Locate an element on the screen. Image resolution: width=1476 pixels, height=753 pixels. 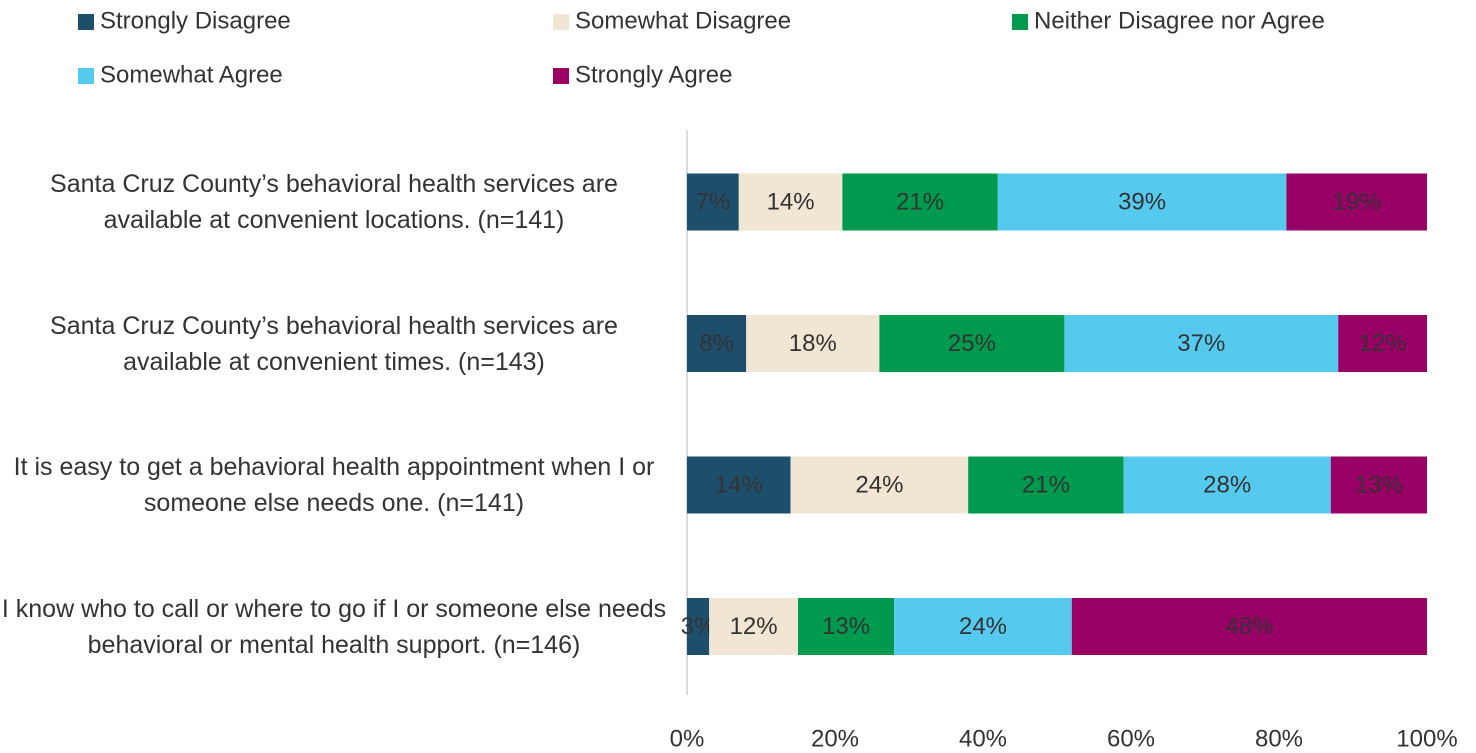
data-label: 48% is located at coordinates (1249, 626).